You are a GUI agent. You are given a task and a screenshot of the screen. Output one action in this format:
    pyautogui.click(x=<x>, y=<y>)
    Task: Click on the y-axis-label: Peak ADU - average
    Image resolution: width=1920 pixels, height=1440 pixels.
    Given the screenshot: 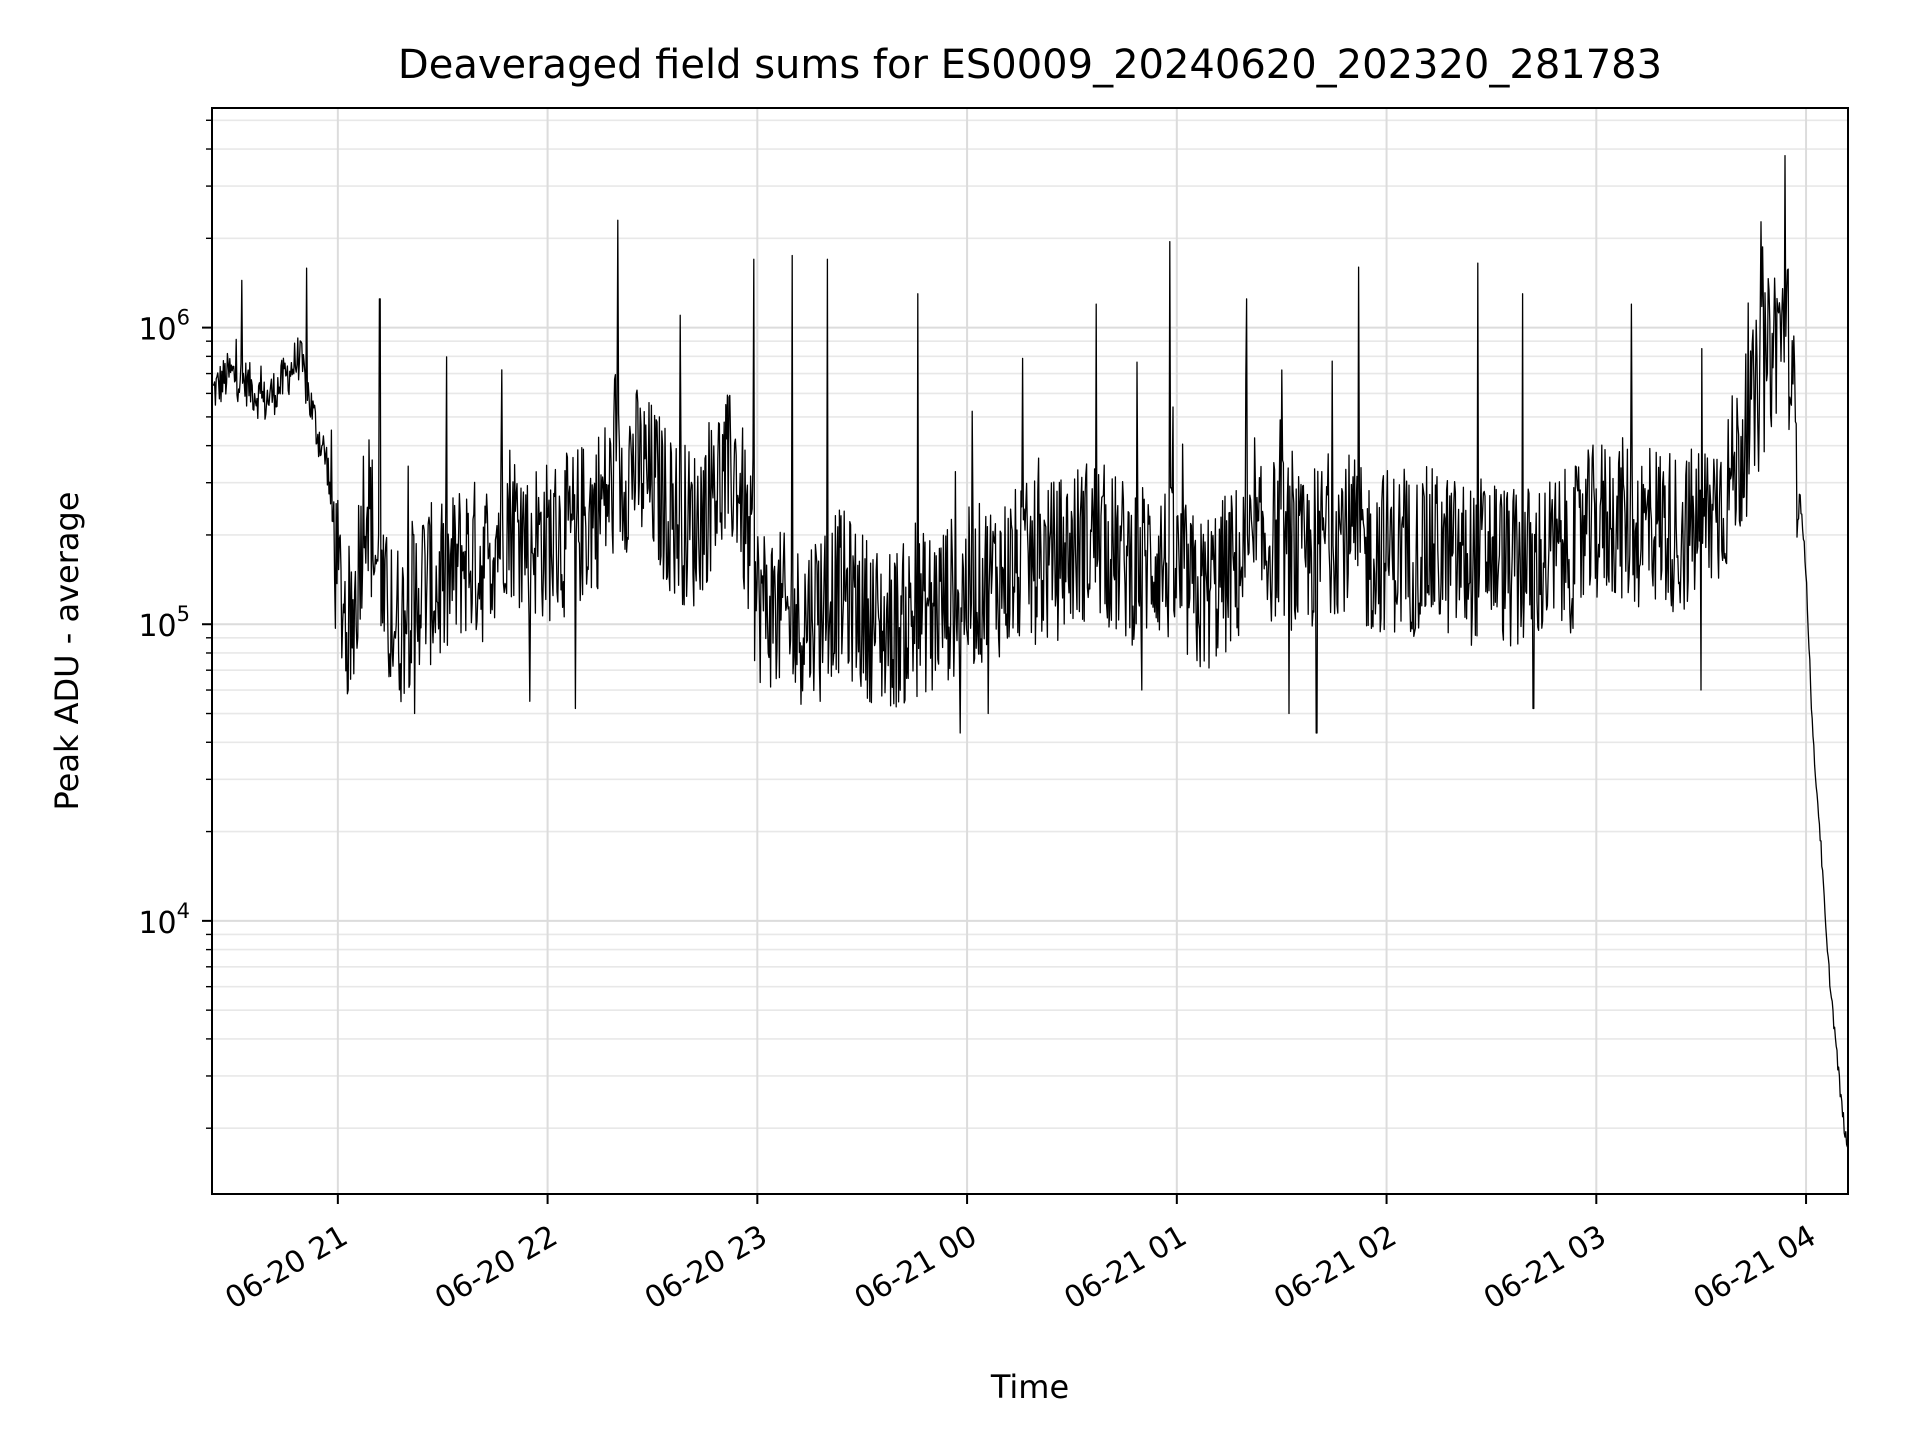 What is the action you would take?
    pyautogui.click(x=67, y=651)
    